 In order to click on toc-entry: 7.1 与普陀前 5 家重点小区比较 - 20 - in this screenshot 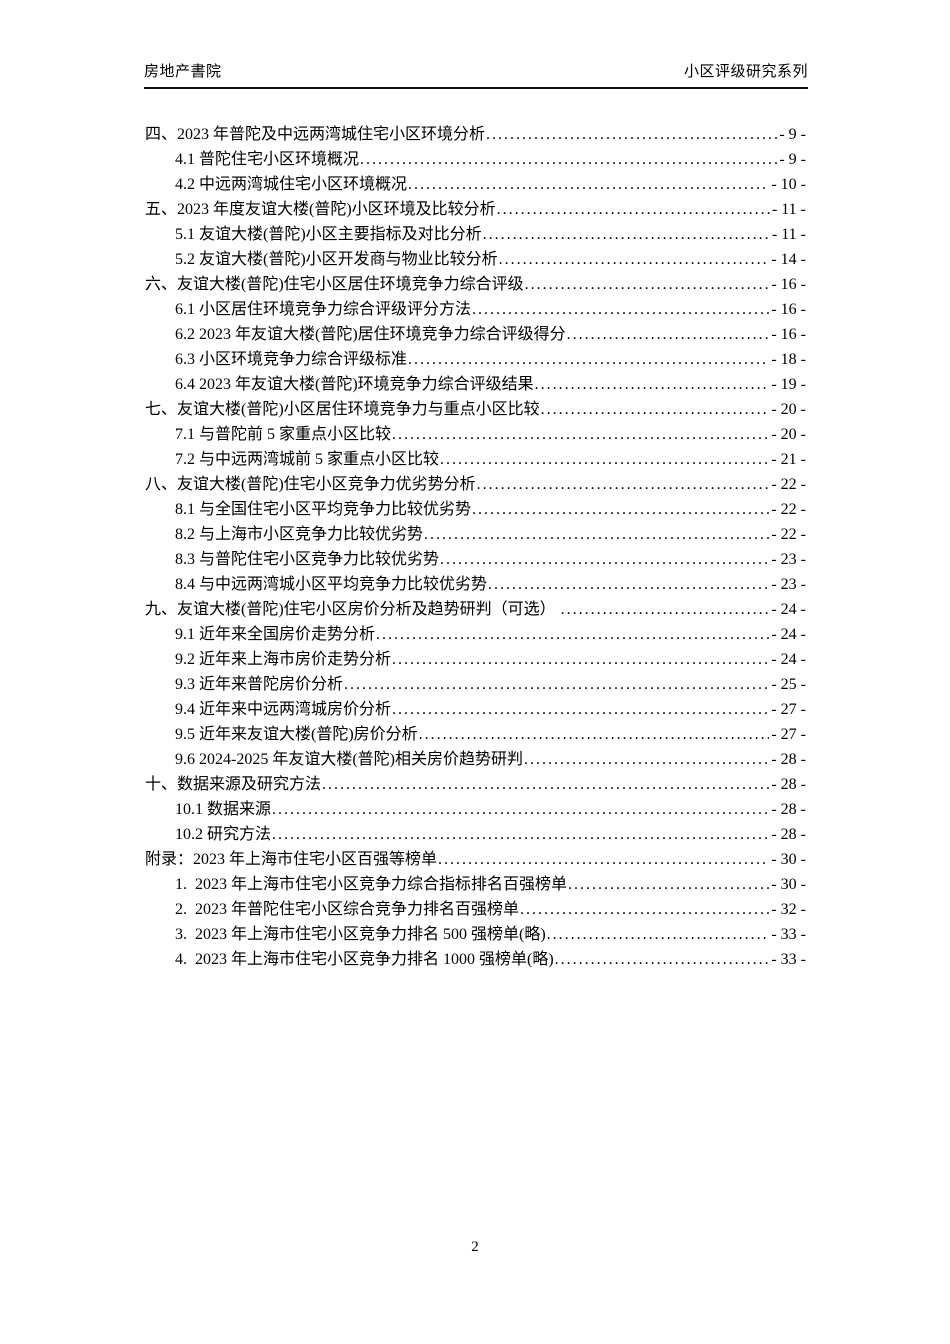, I will do `click(475, 434)`.